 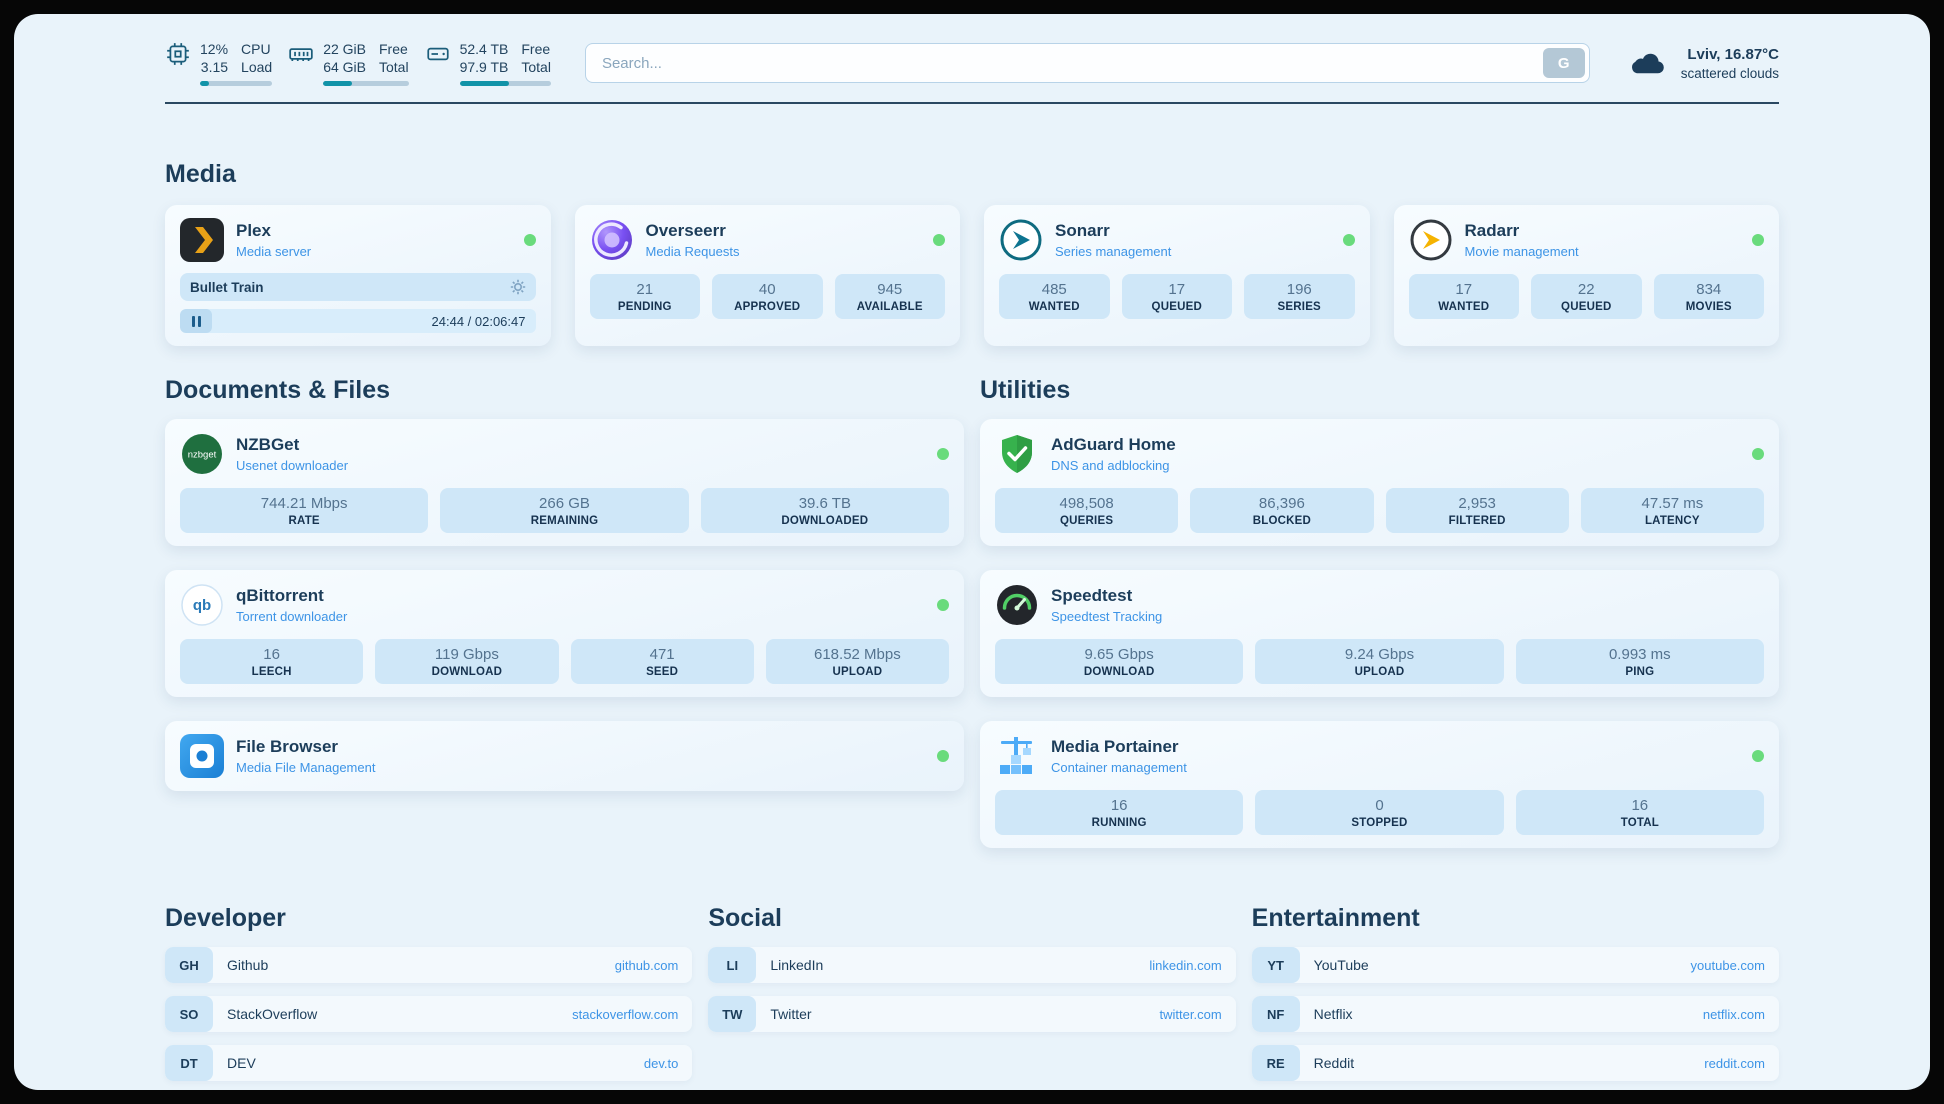 I want to click on stat-label: QUEUED, so click(x=1586, y=307).